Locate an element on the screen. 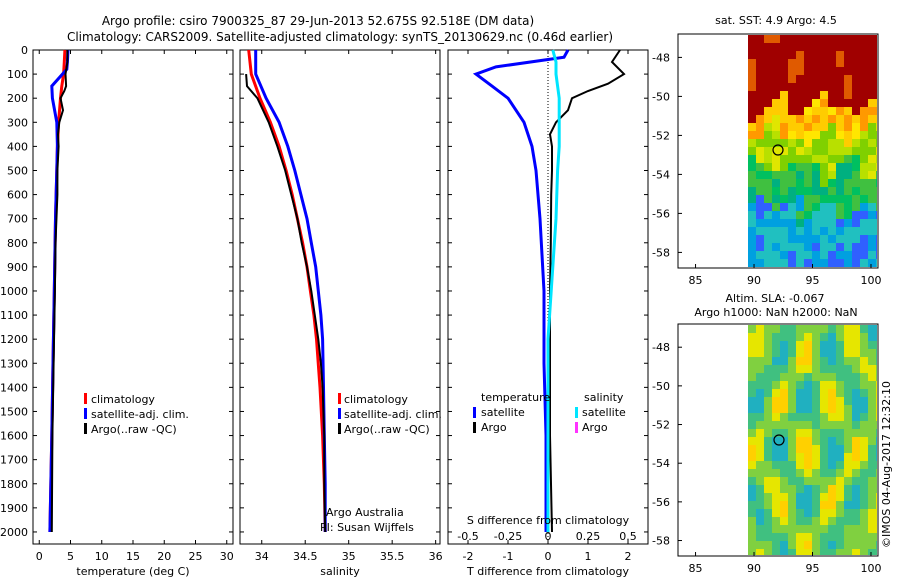 Image resolution: width=900 pixels, height=580 pixels. map-lon-label: 85 is located at coordinates (696, 280).